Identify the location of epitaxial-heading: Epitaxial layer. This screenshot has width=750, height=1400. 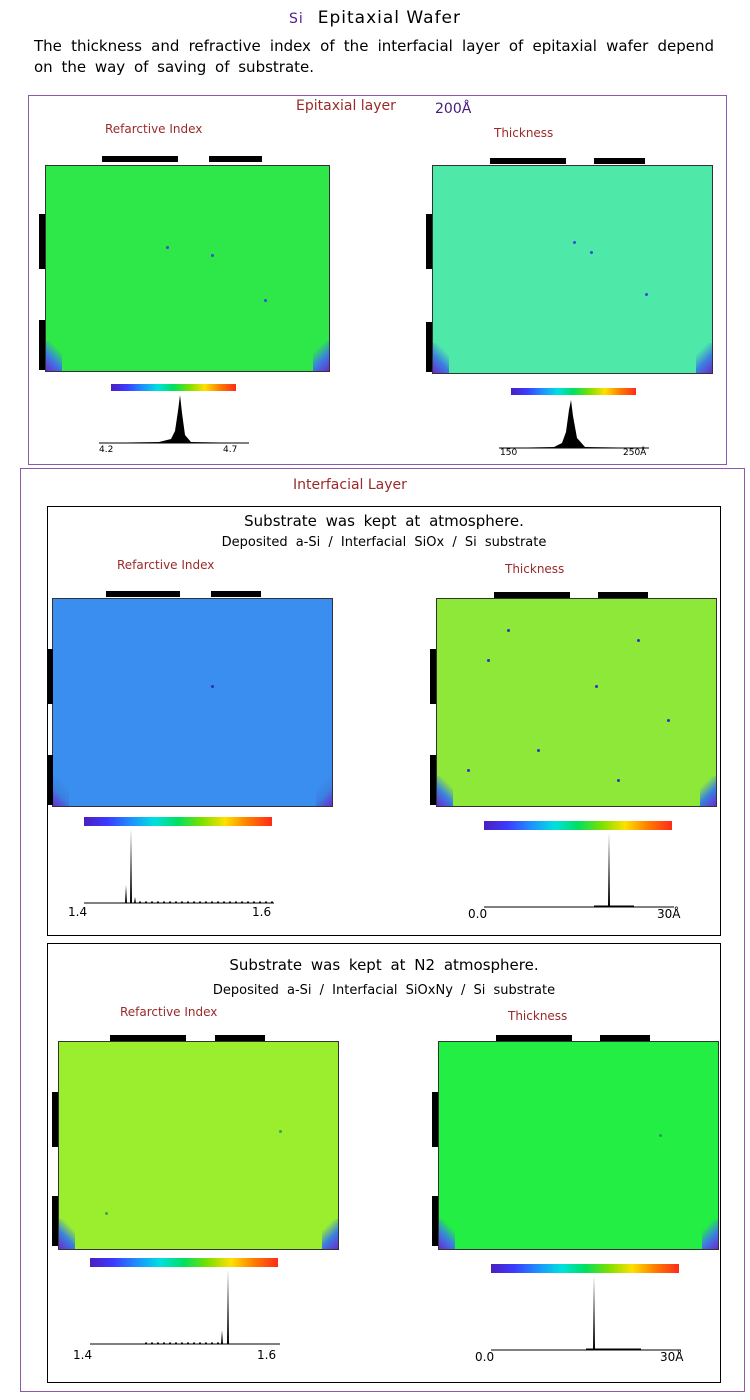
(346, 106).